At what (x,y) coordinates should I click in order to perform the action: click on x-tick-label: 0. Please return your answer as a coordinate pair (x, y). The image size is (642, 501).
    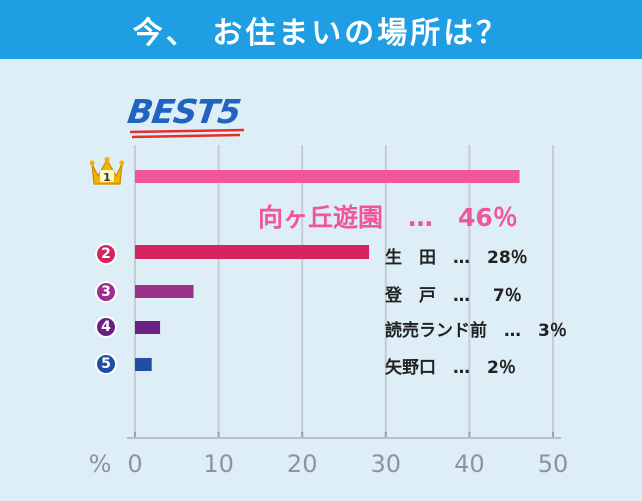
    Looking at the image, I should click on (134, 464).